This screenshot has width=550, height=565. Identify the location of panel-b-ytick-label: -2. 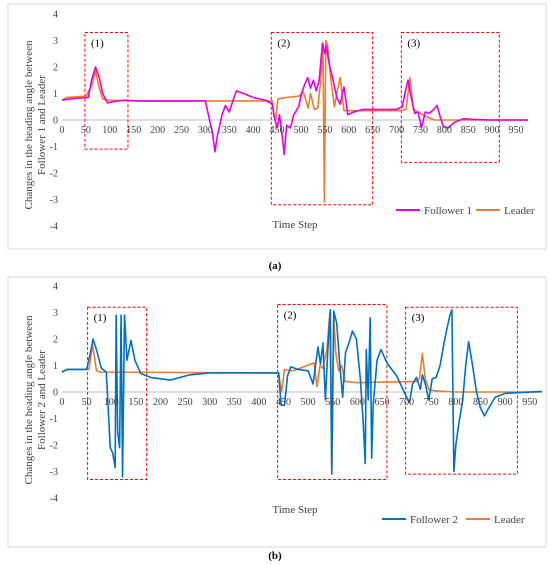
(54, 446).